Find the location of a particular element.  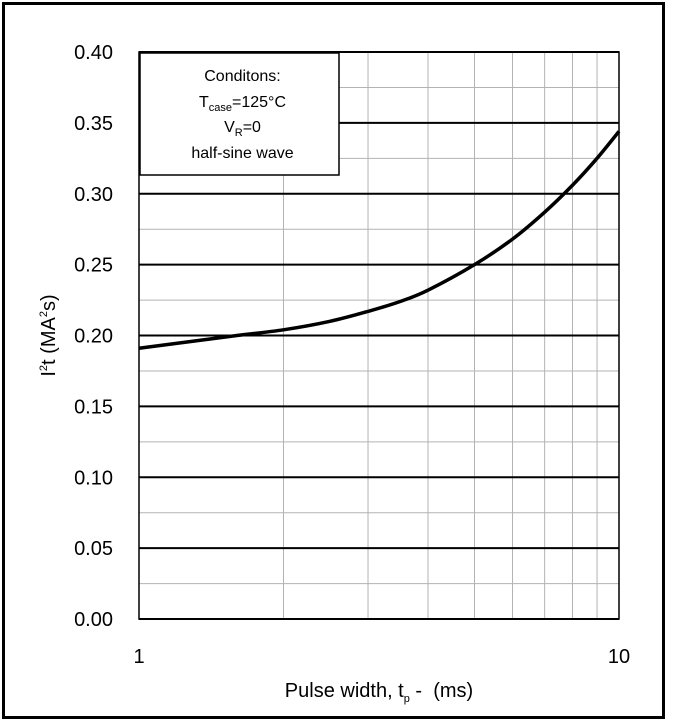

y-tick-label: 0.00 is located at coordinates (93, 620).